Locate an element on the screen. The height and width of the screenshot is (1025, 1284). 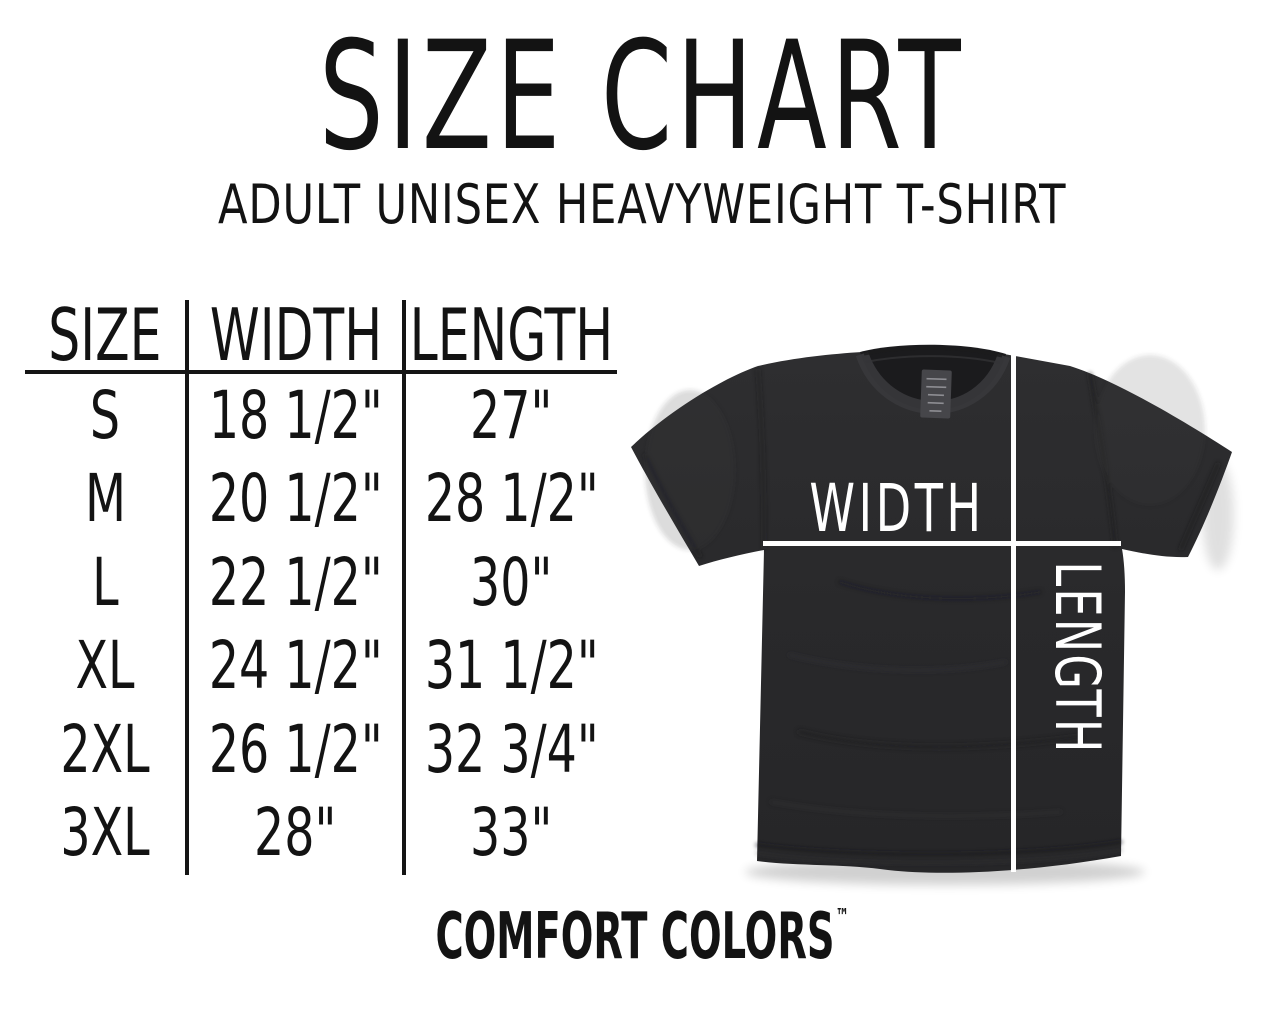
size-label-m: M is located at coordinates (105, 499).